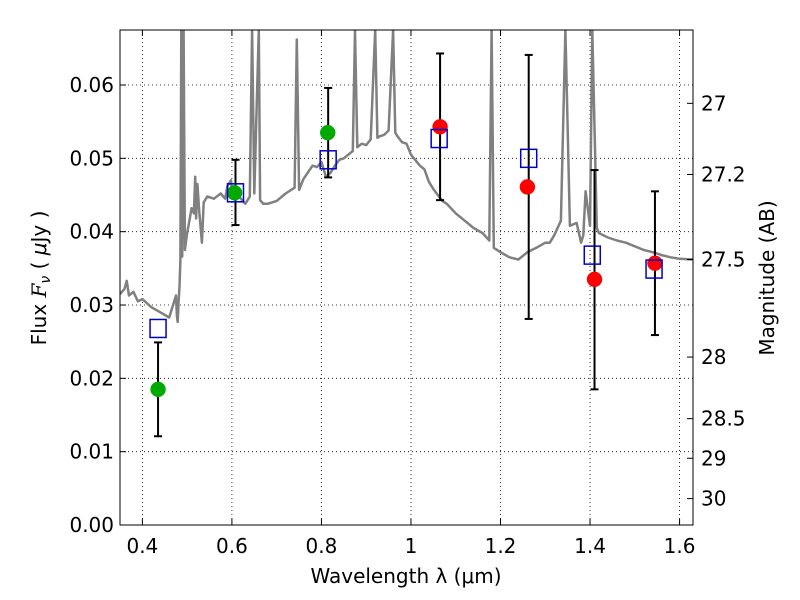 This screenshot has width=800, height=600. I want to click on right-tick-label: 27.2, so click(723, 174).